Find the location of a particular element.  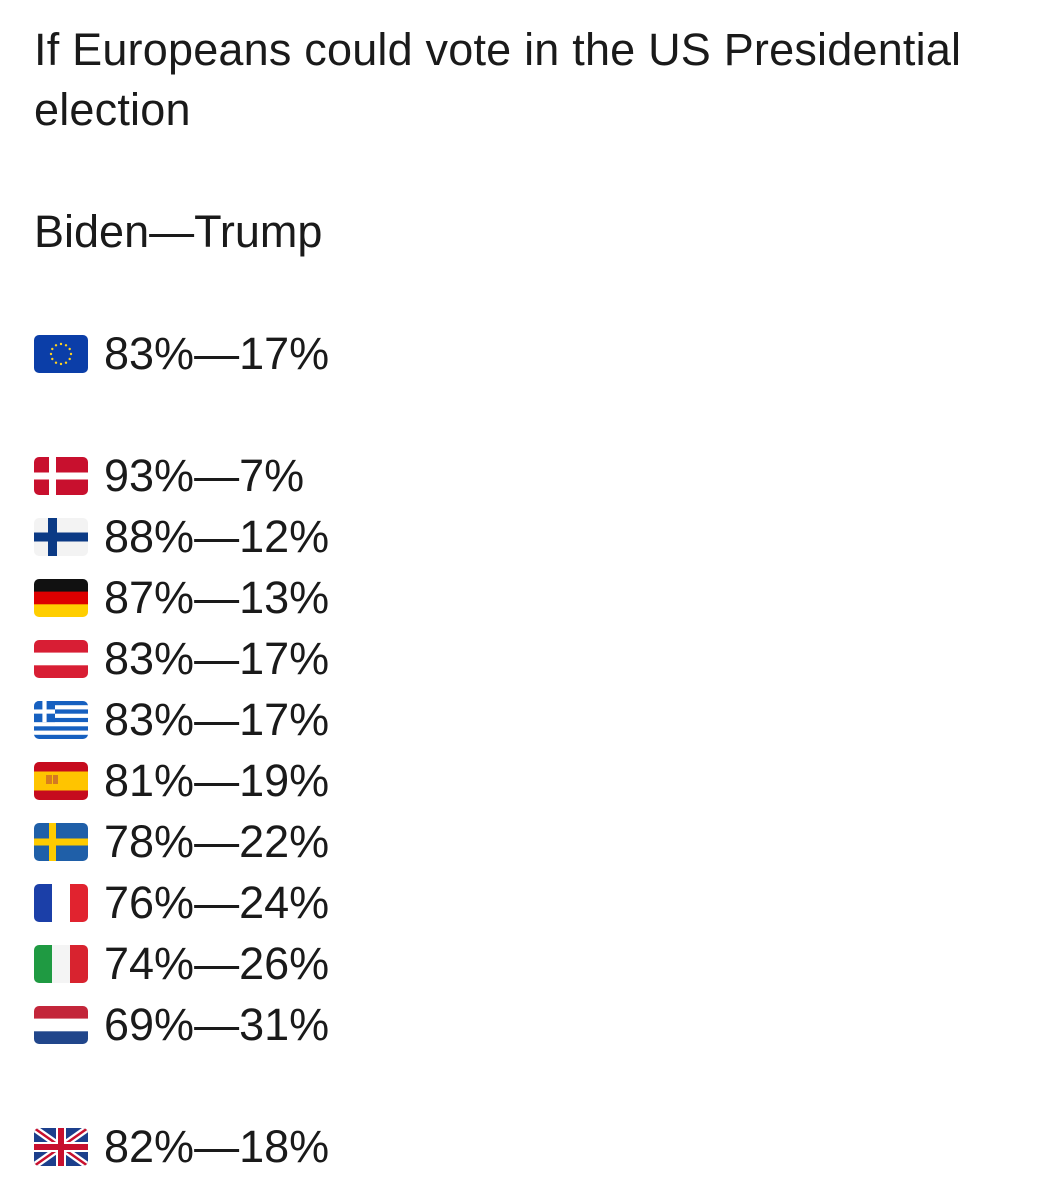

result-row-sweden: 78%—22% is located at coordinates (181, 842).